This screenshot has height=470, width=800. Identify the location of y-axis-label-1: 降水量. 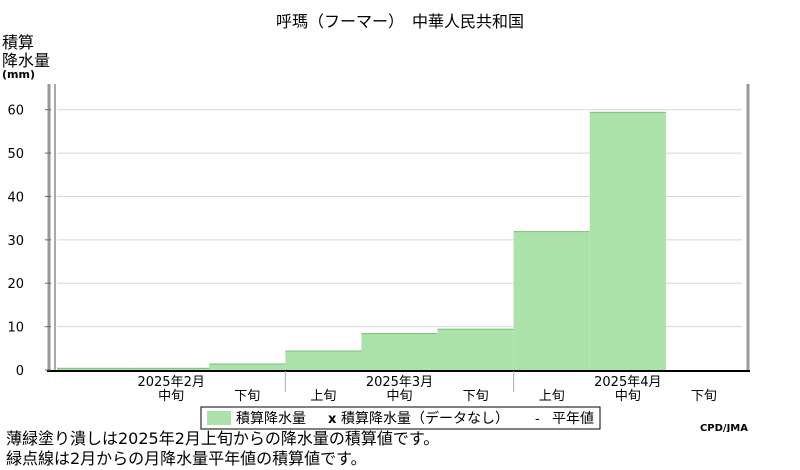
(26, 60).